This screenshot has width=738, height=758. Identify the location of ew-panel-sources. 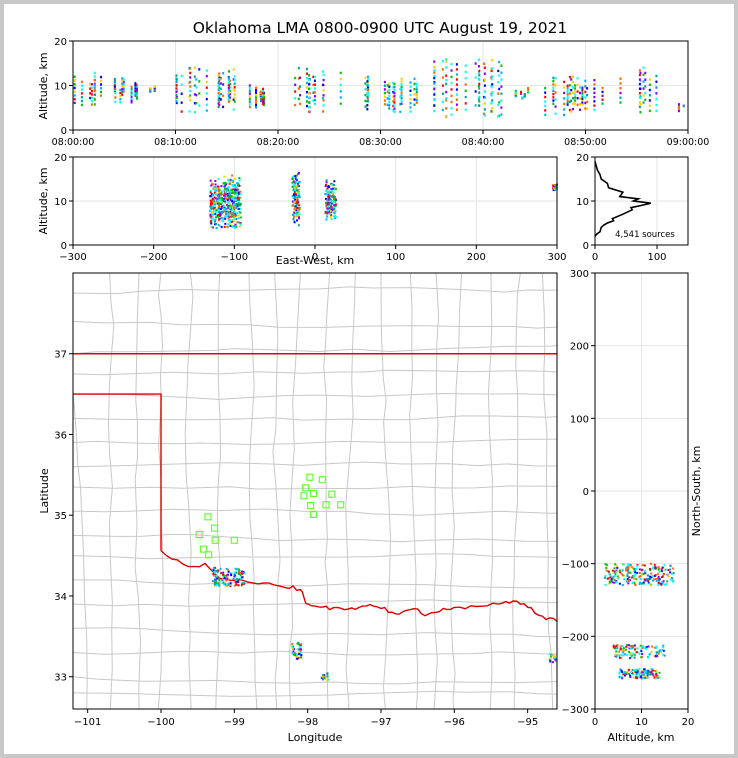
(383, 200).